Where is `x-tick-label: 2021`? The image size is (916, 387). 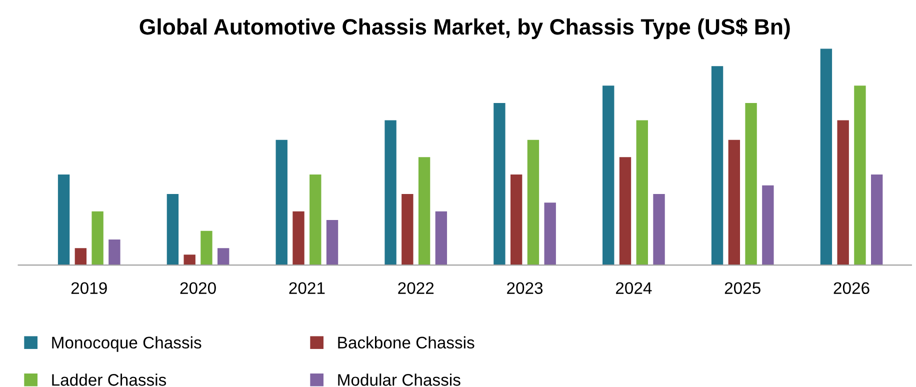 x-tick-label: 2021 is located at coordinates (307, 288).